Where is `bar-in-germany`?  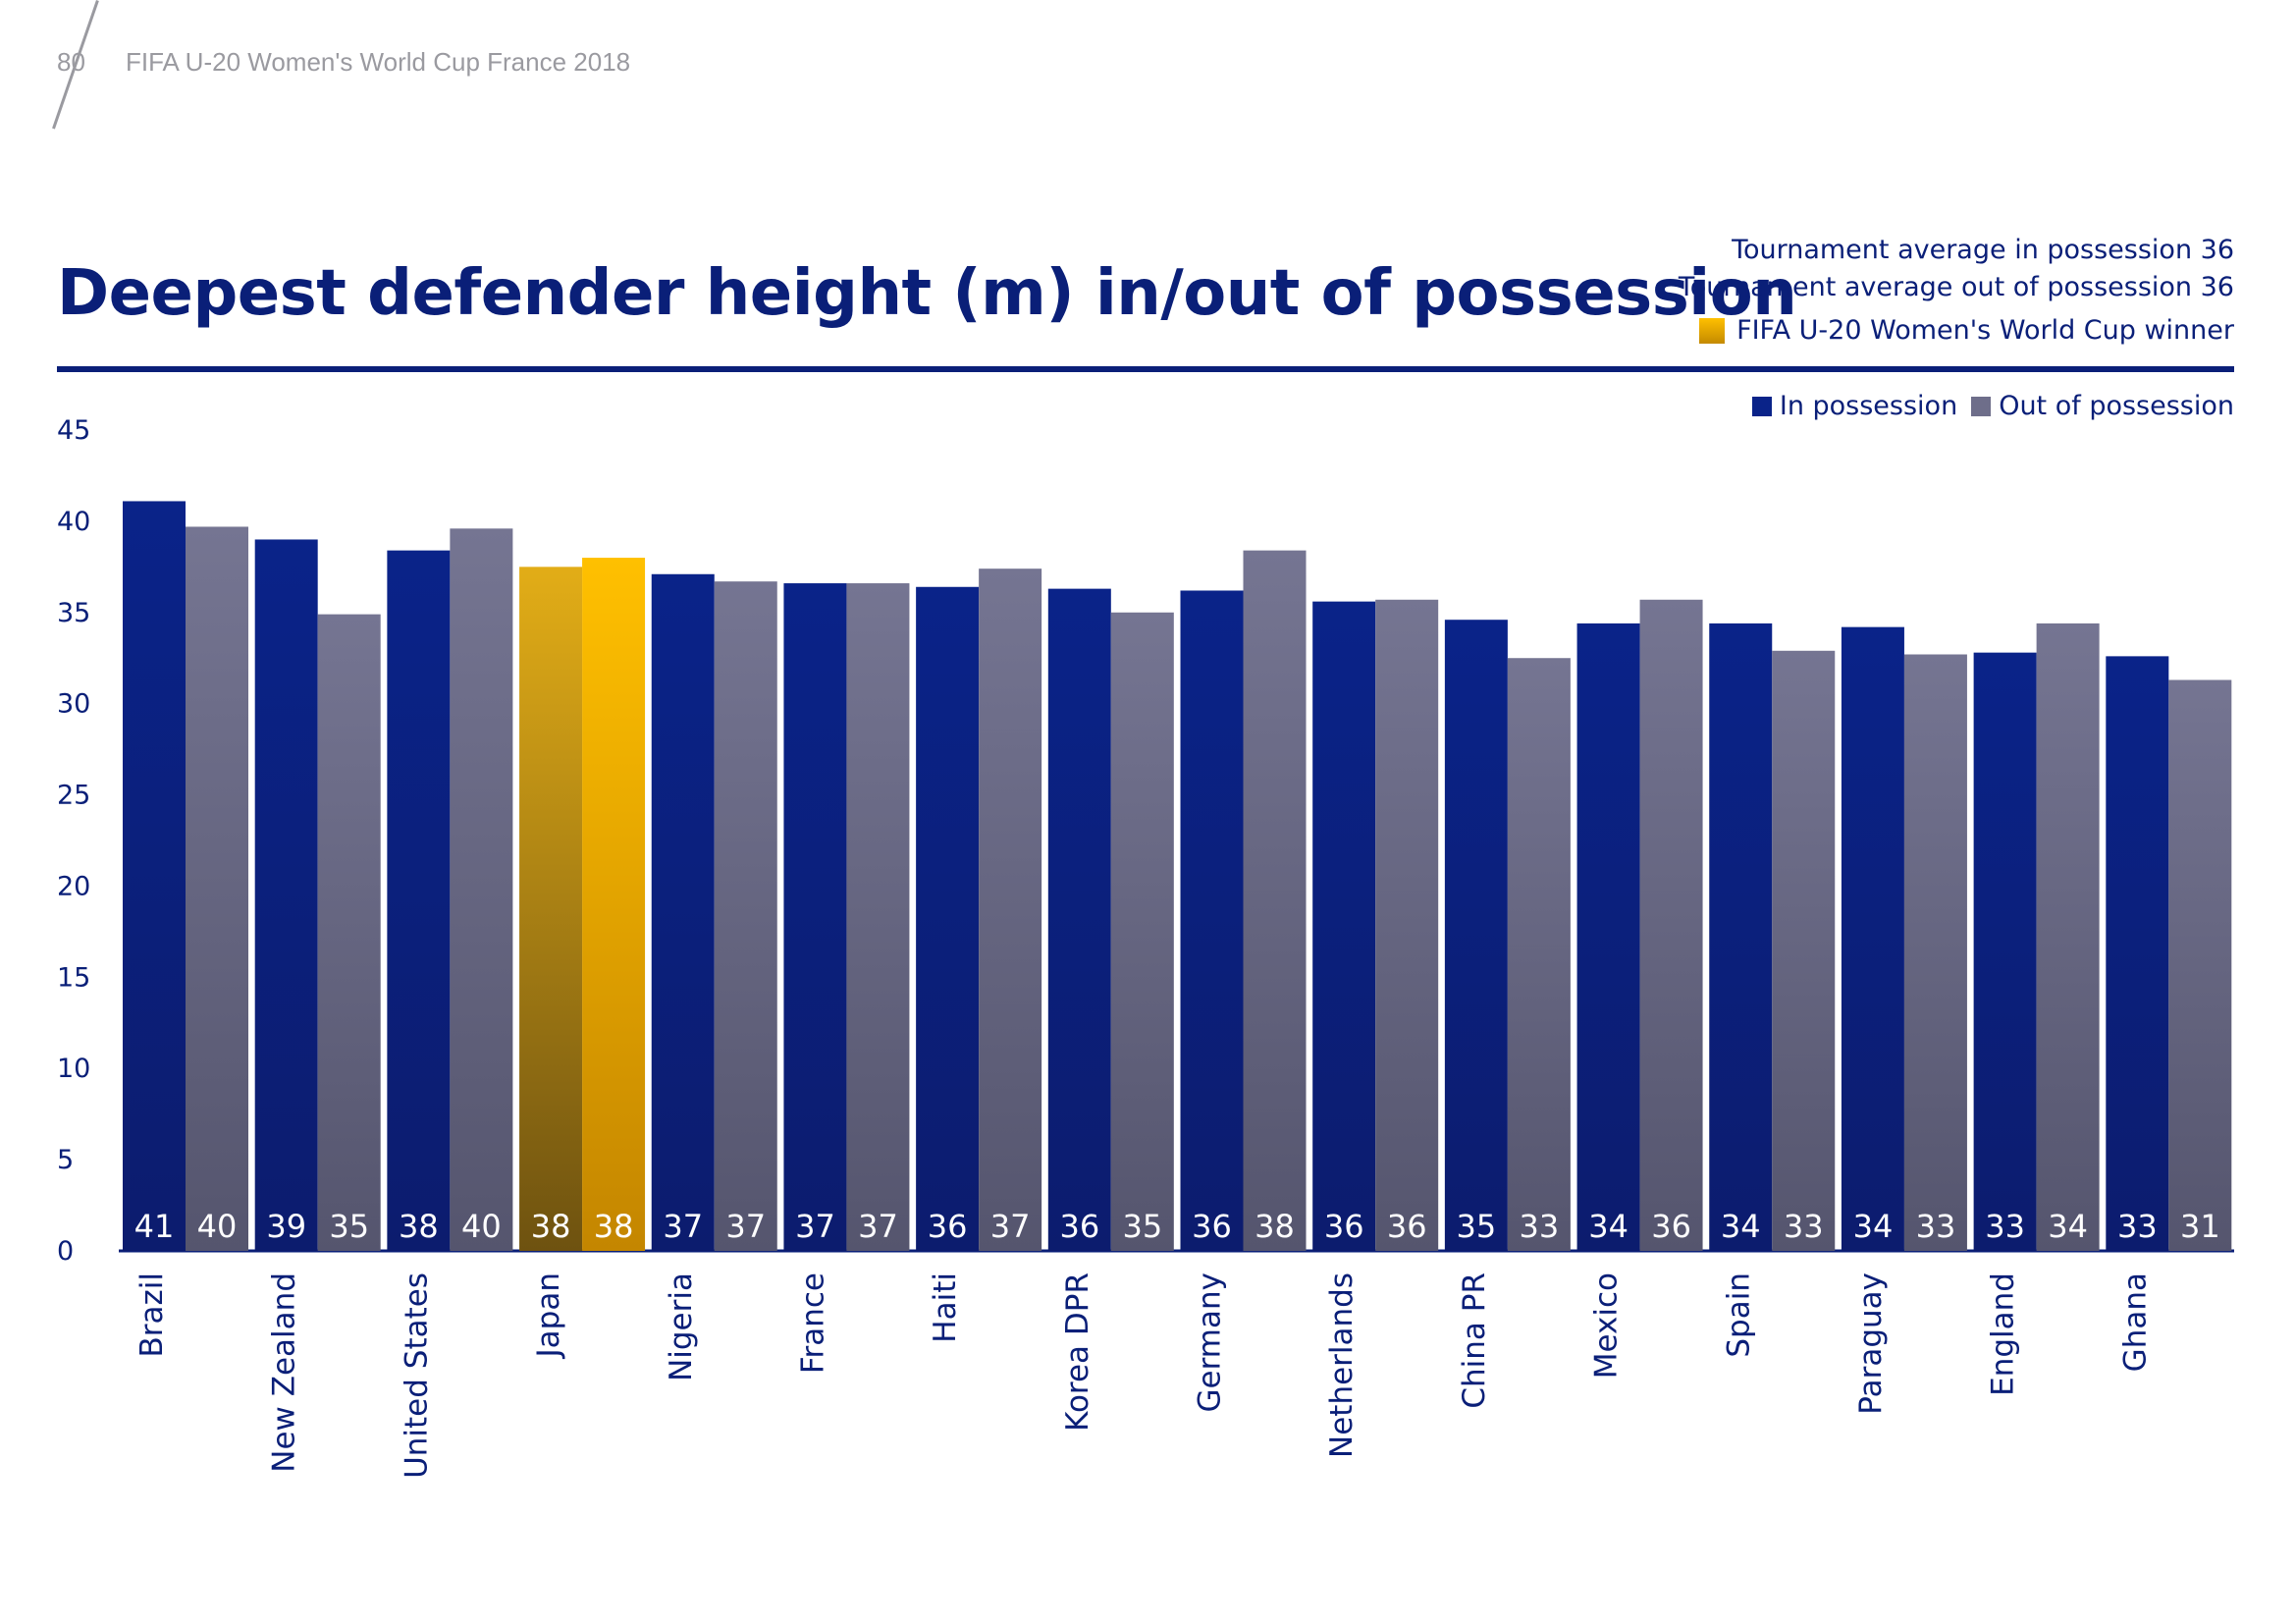
bar-in-germany is located at coordinates (1212, 920).